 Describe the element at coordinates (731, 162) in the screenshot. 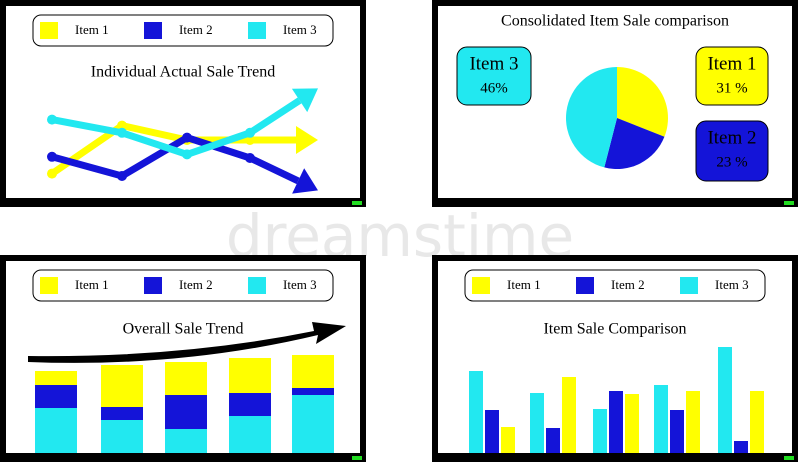

I see `callout-value: 23 %` at that location.